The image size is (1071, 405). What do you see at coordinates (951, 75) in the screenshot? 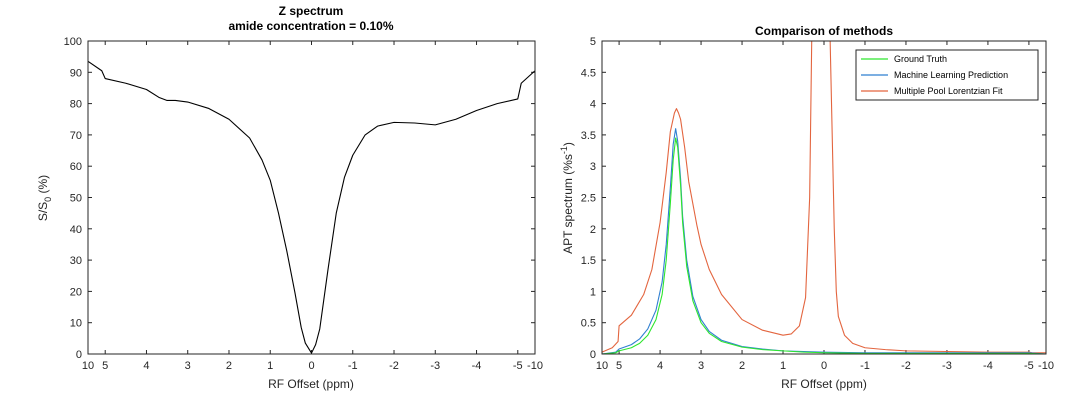
I see `legend-label-ml-prediction: Machine Learning Prediction` at bounding box center [951, 75].